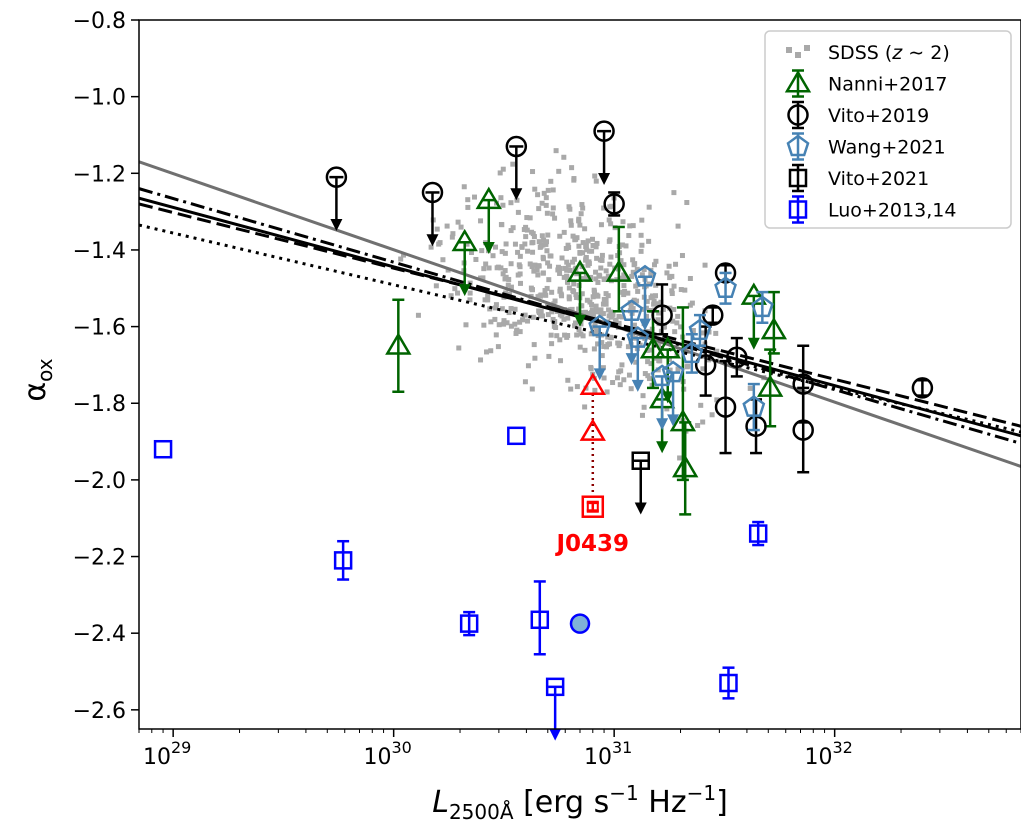 The image size is (1021, 821). Describe the element at coordinates (592, 406) in the screenshot. I see `series-J0439-triangles` at that location.